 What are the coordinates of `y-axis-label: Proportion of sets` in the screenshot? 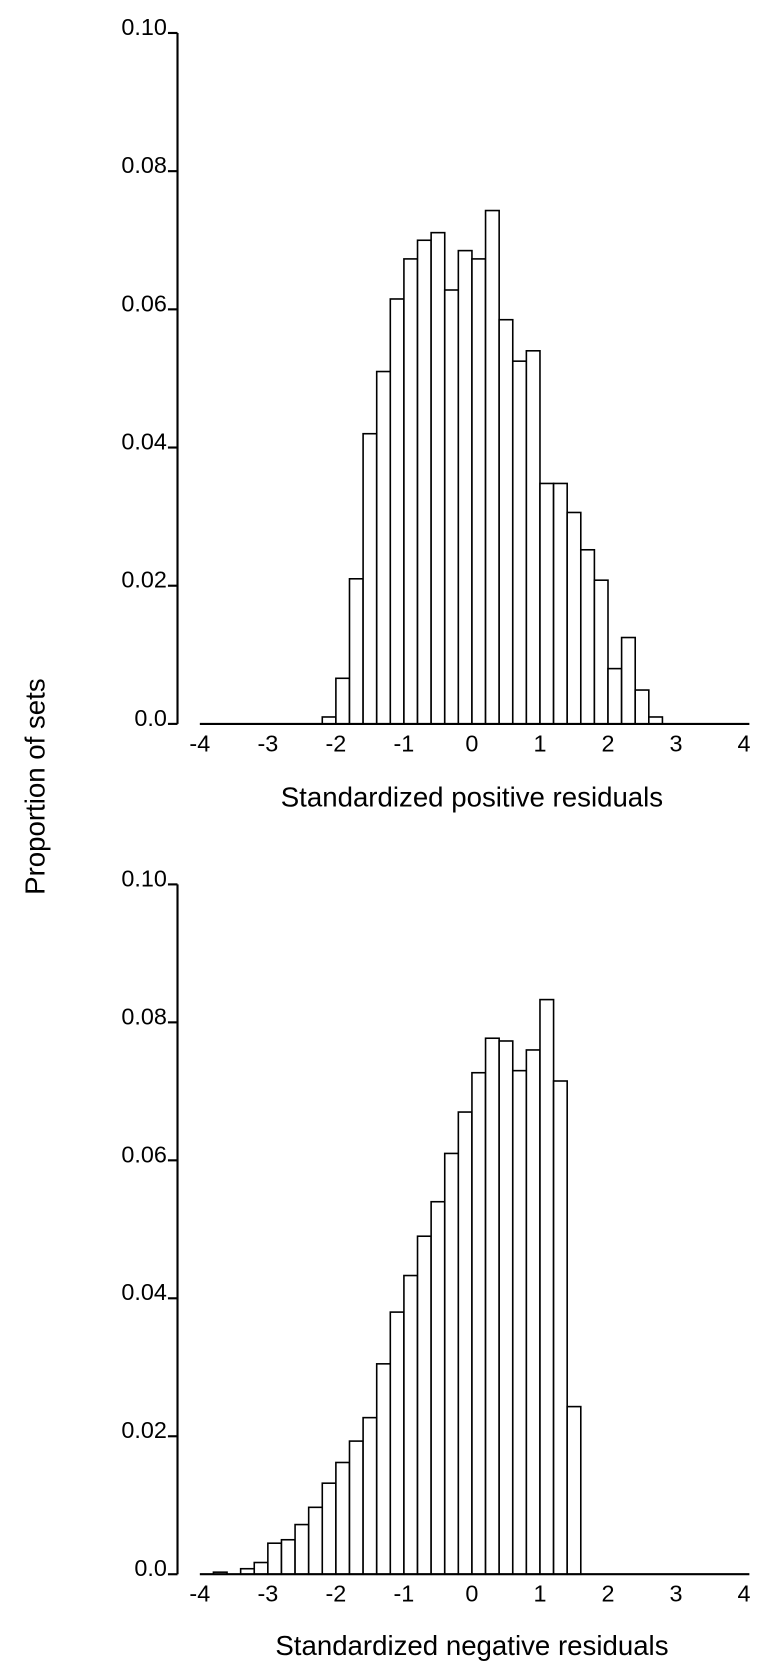 It's located at (34, 786).